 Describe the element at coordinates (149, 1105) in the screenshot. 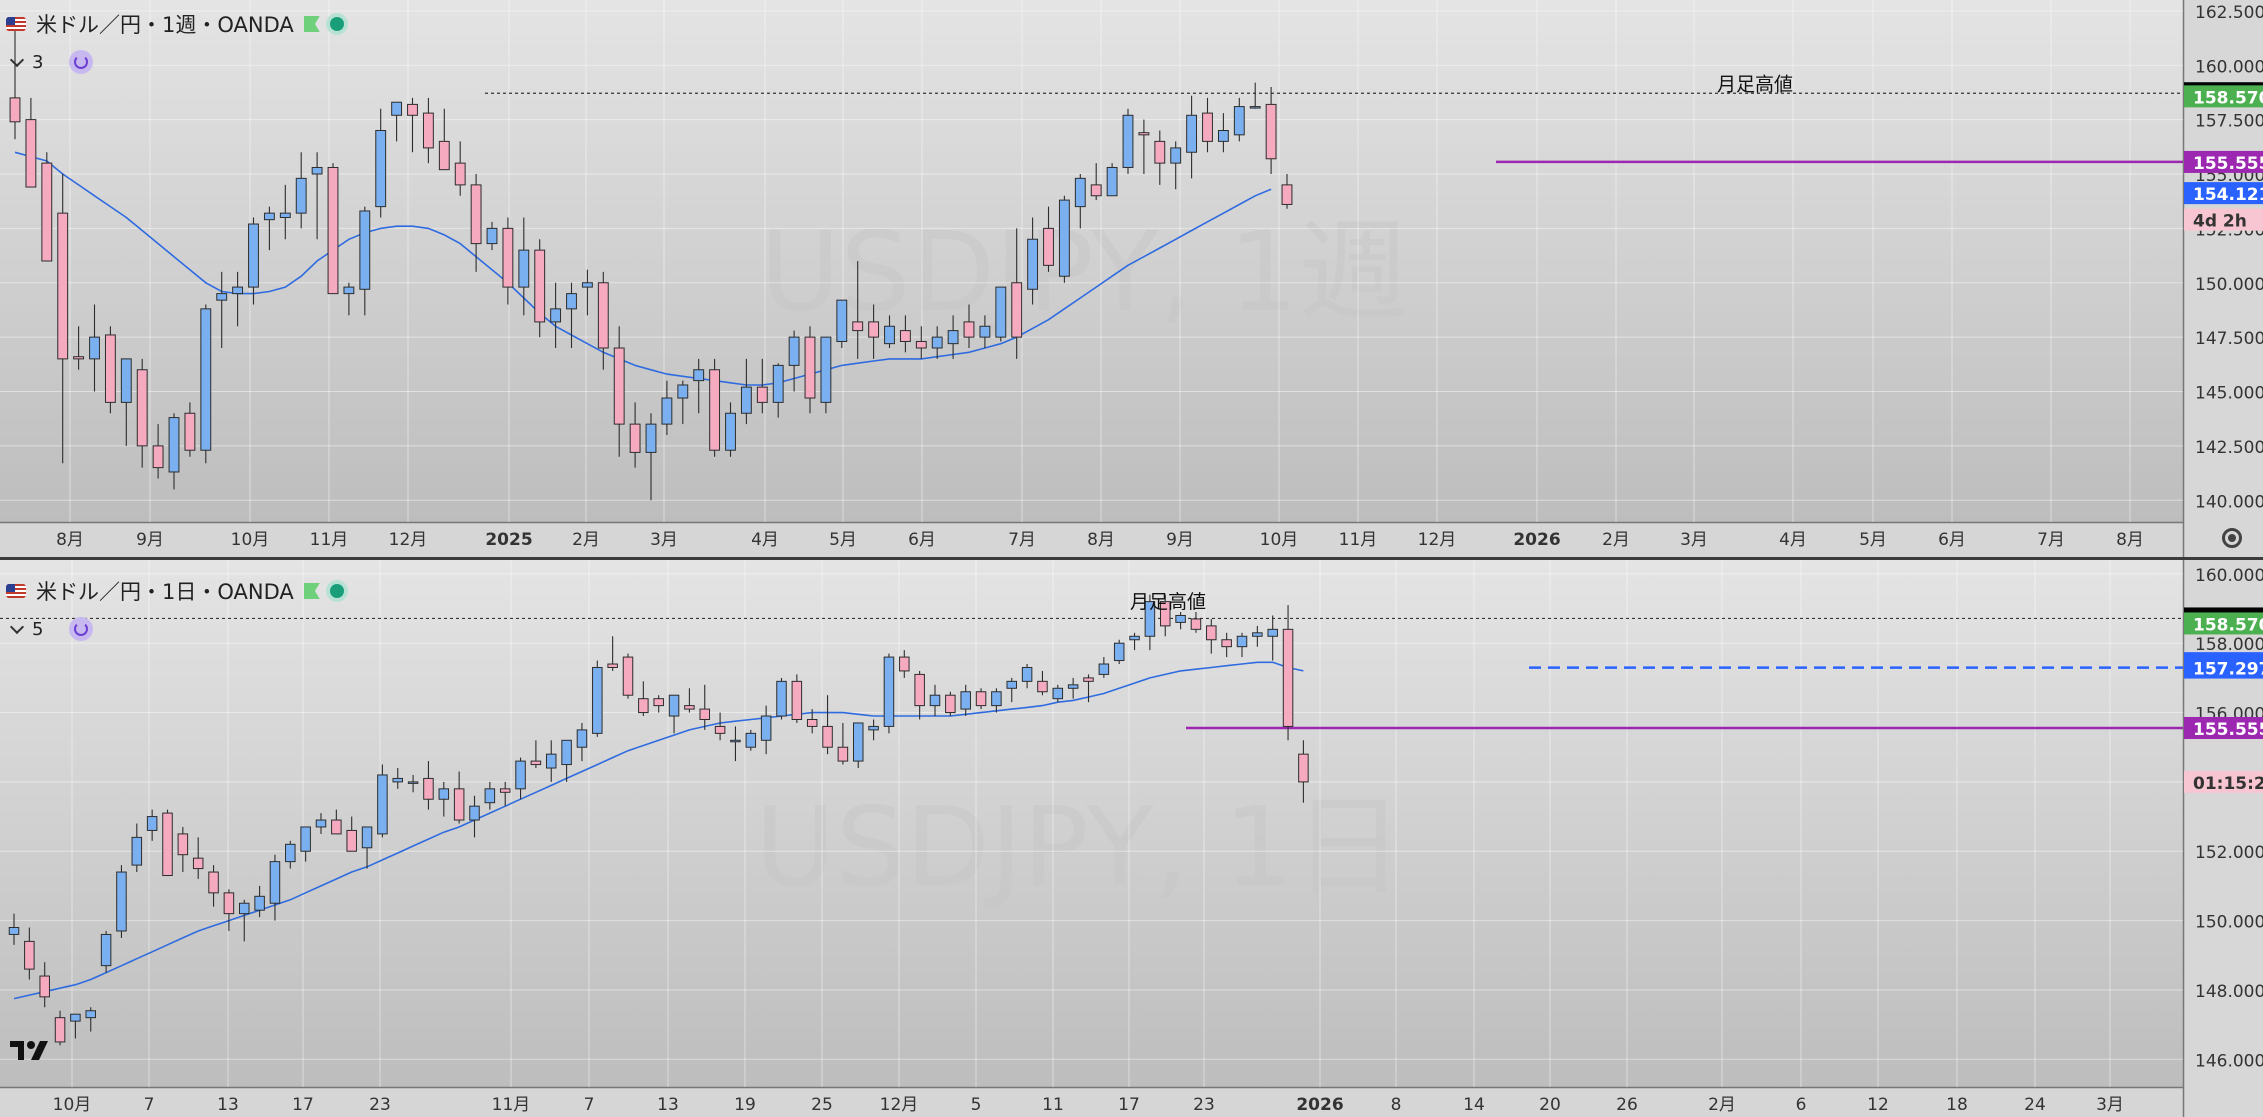

I see `time-tick-label: 7` at that location.